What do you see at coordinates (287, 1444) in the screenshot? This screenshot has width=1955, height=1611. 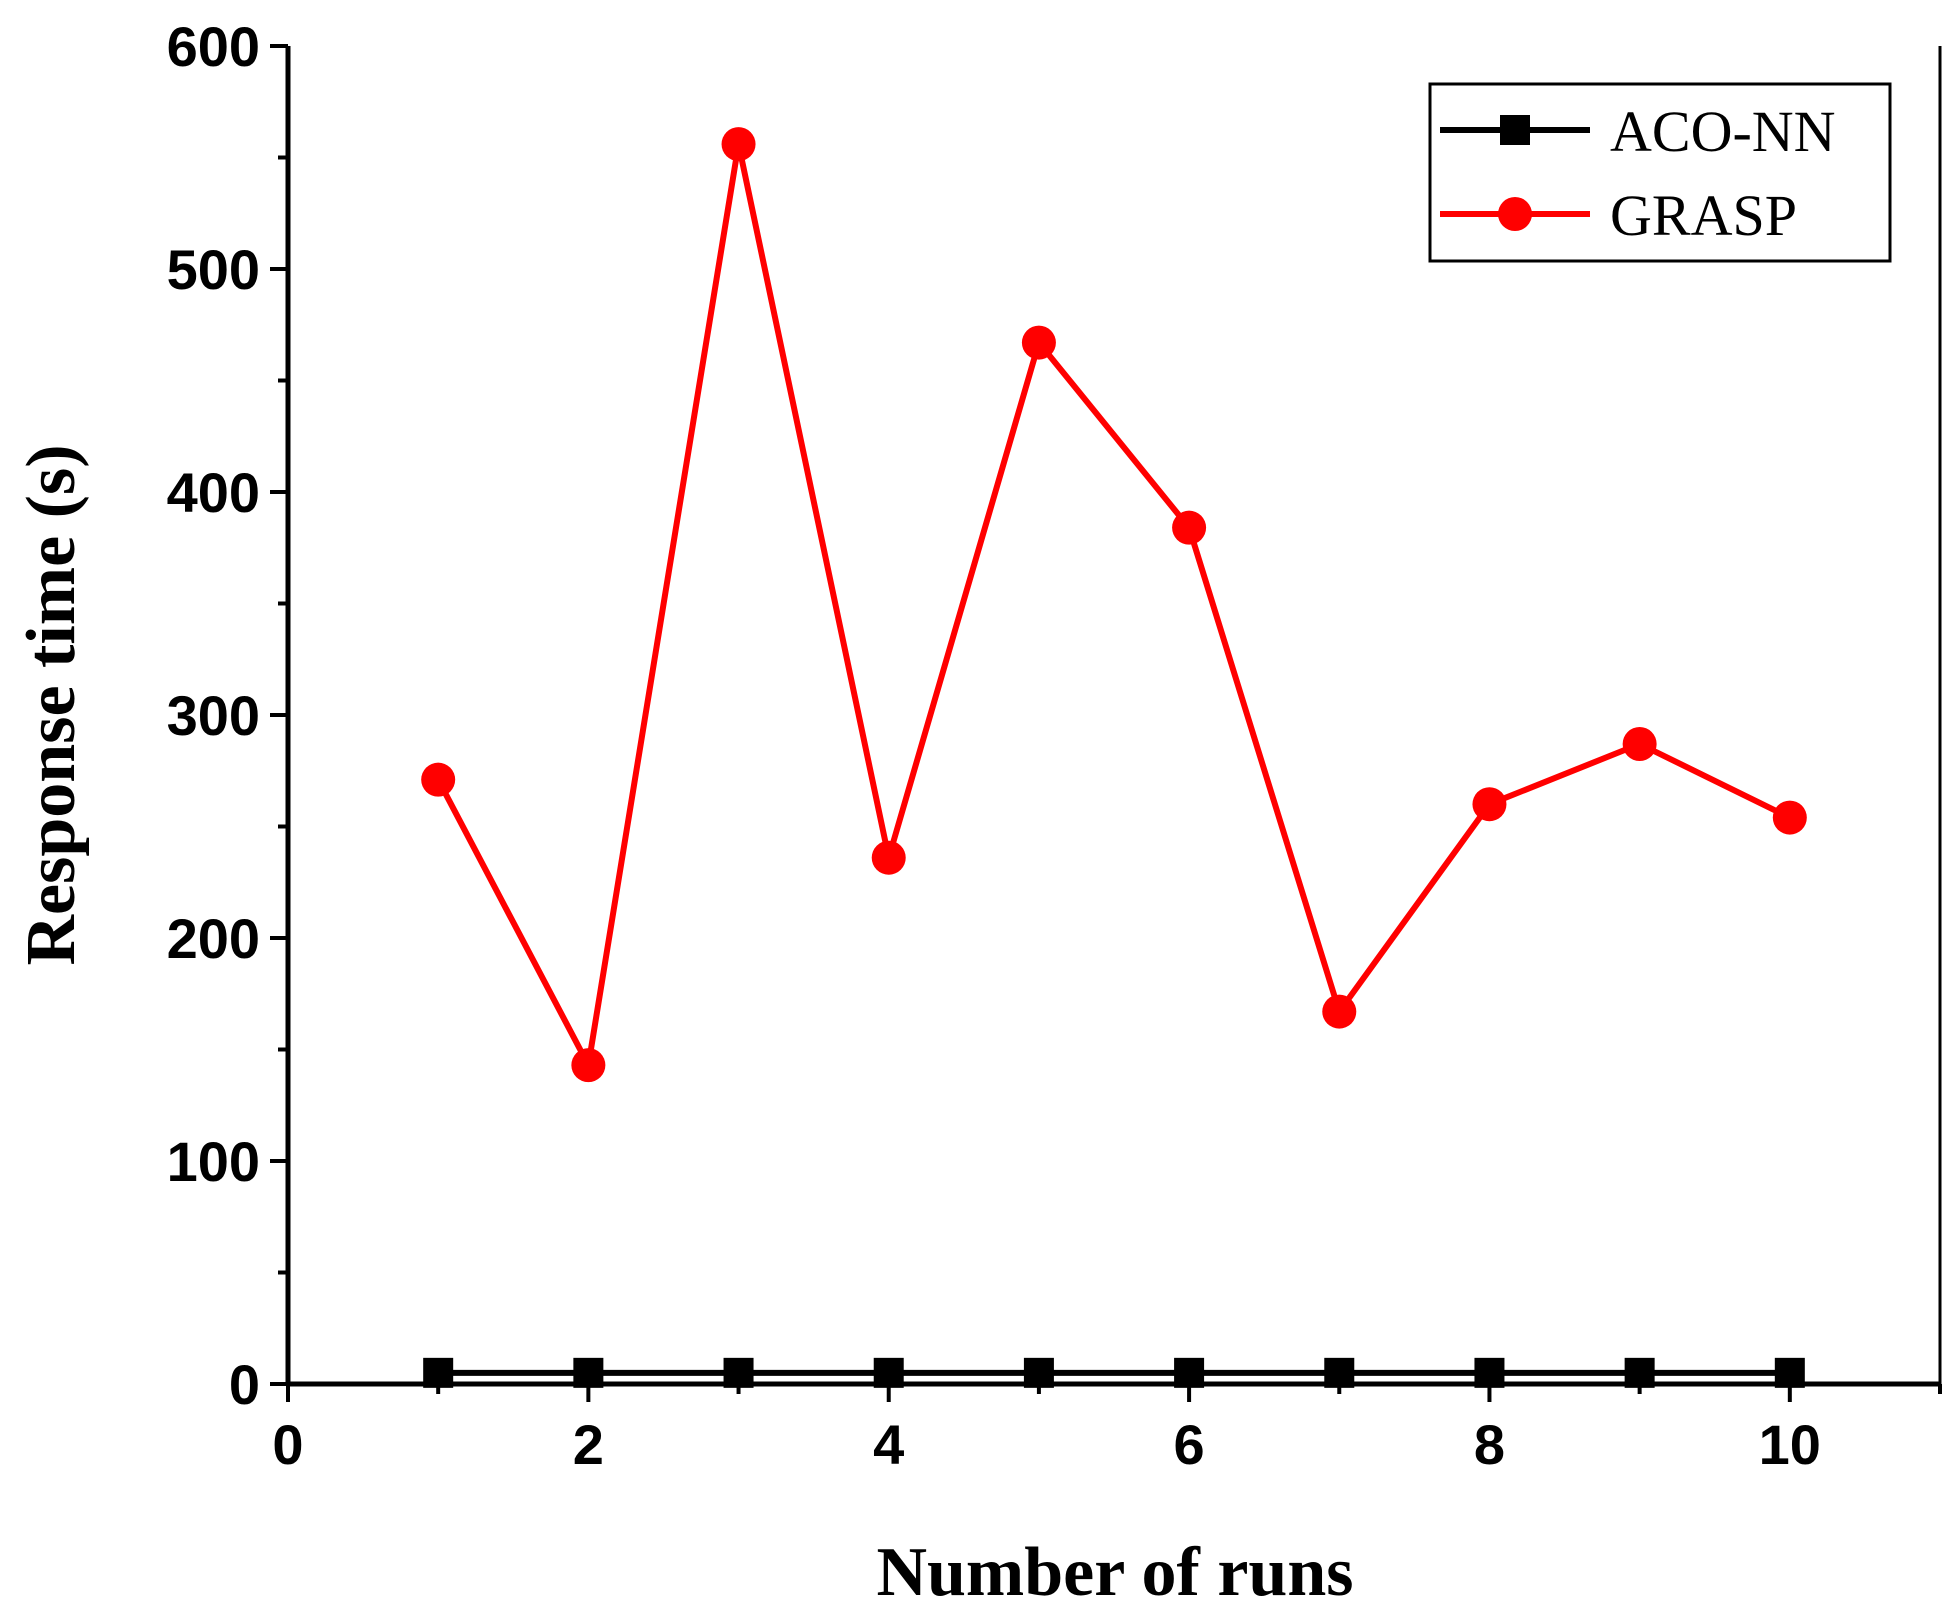 I see `x-tick-label: 0` at bounding box center [287, 1444].